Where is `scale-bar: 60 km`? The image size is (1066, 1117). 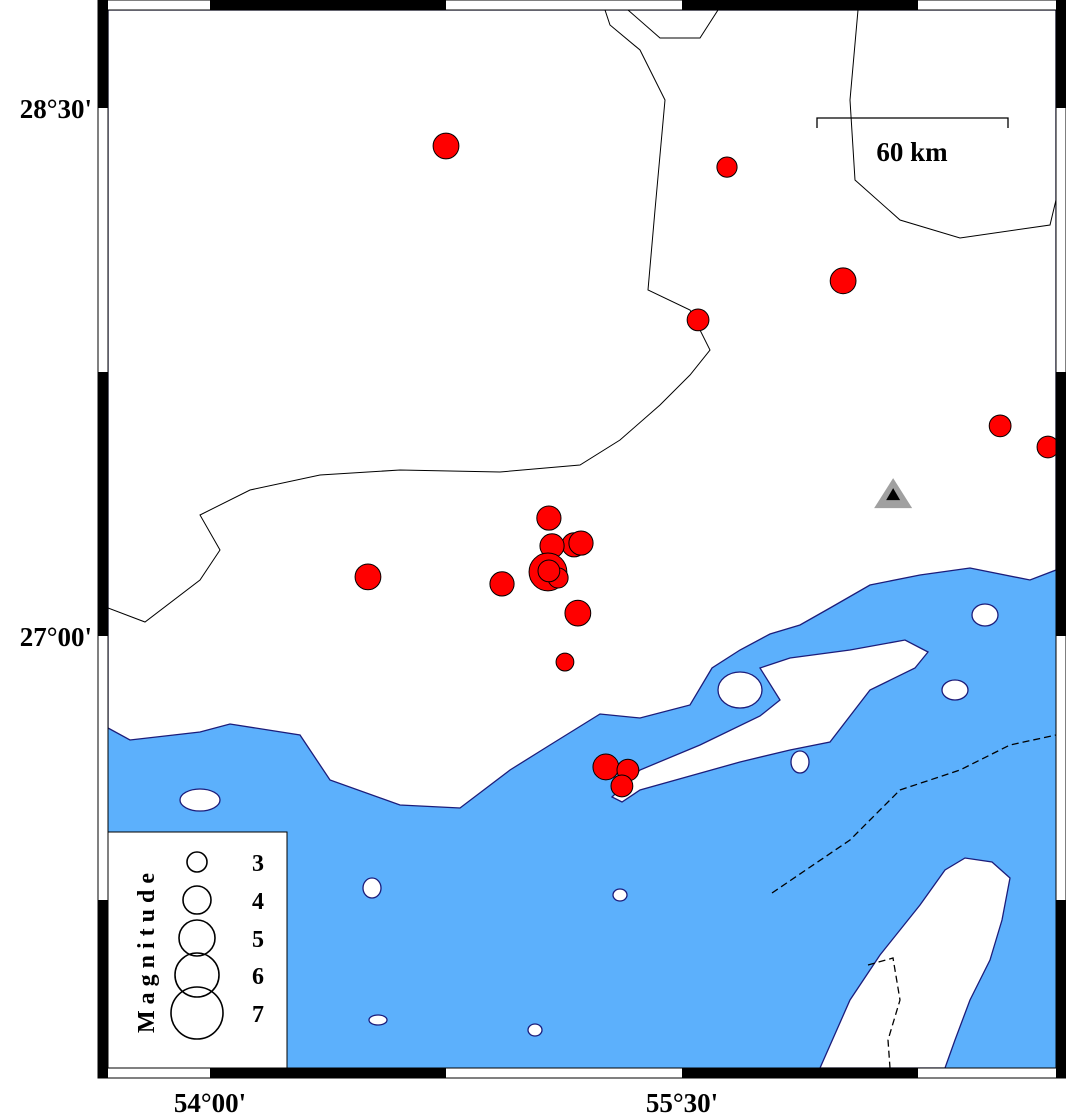
scale-bar: 60 km is located at coordinates (912, 142).